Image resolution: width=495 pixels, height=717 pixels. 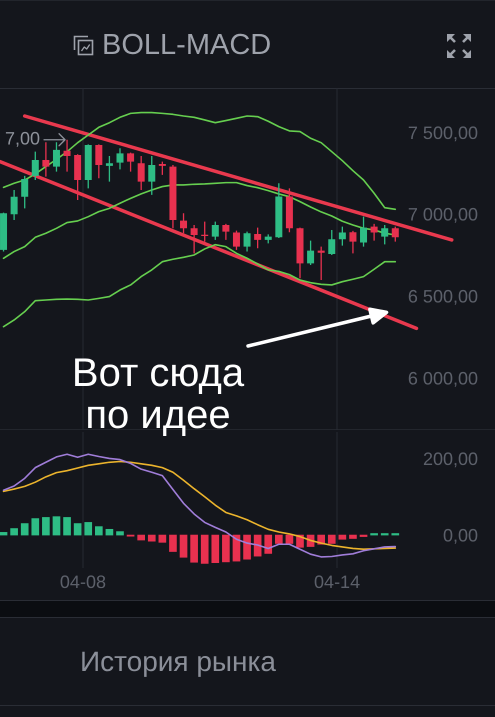 What do you see at coordinates (443, 296) in the screenshot?
I see `y-tick-label: 6 500,00` at bounding box center [443, 296].